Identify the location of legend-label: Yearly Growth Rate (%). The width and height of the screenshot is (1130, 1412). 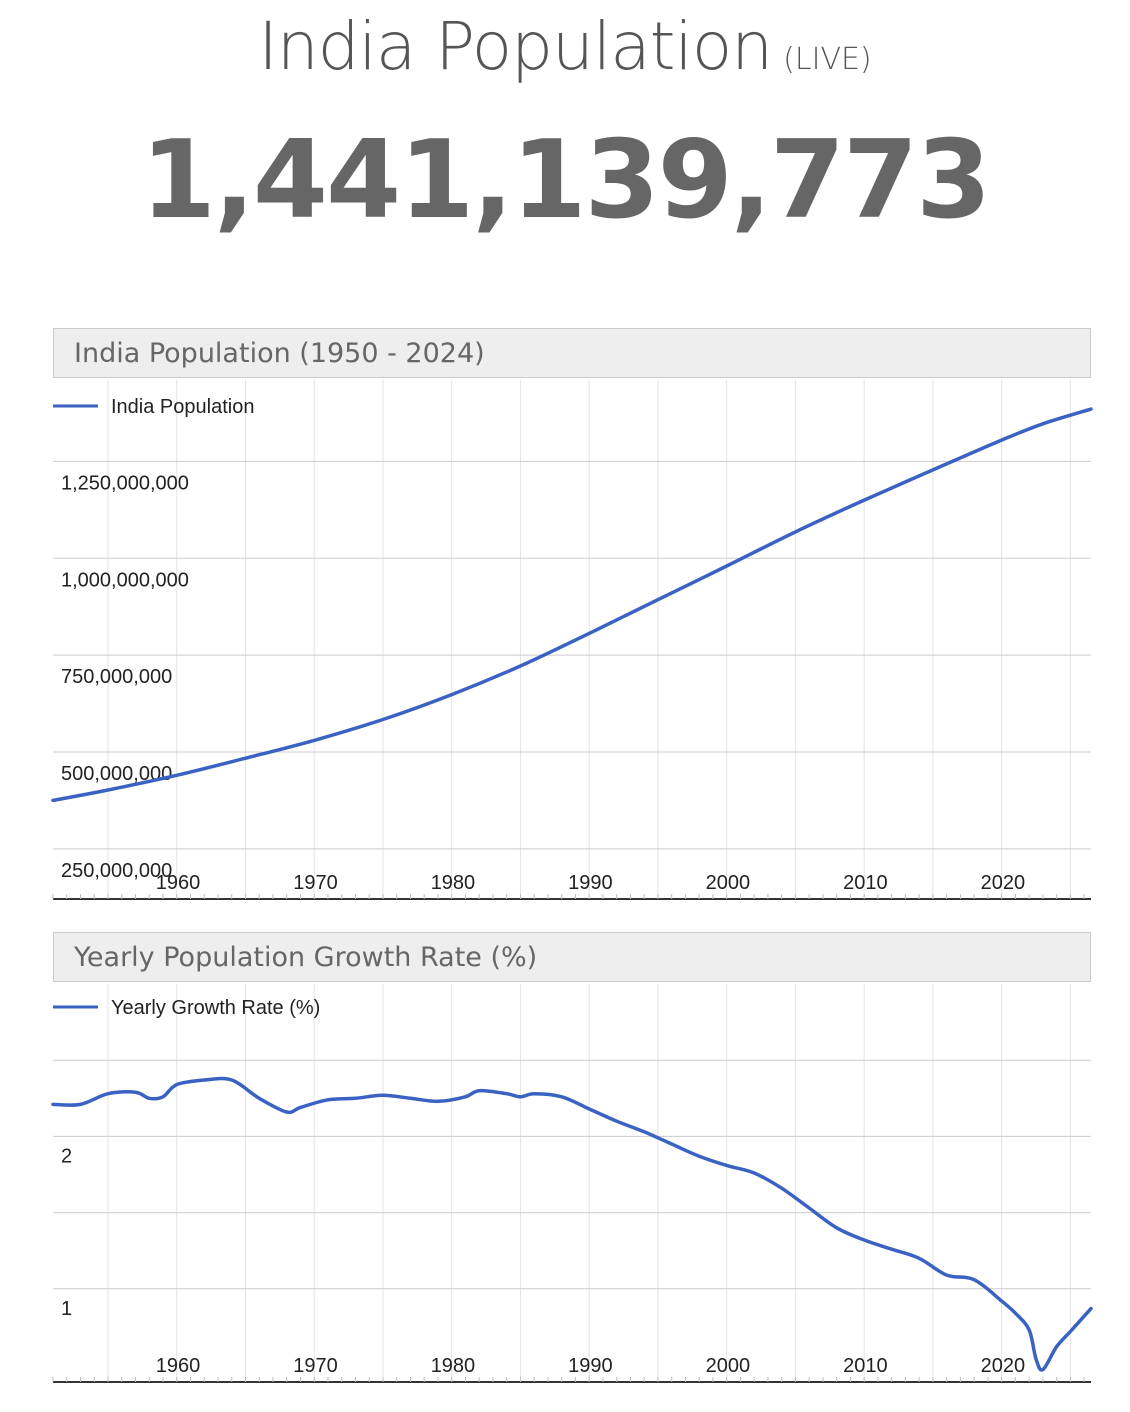
(215, 1008).